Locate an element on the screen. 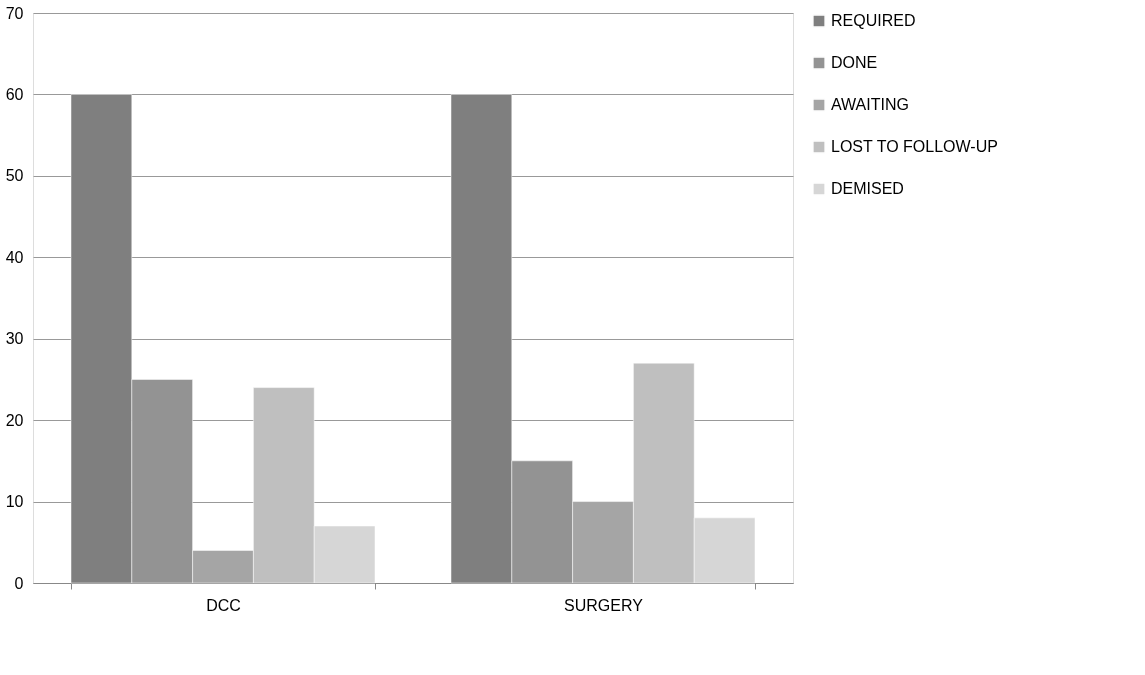  y-tick-label: 30 is located at coordinates (14, 339).